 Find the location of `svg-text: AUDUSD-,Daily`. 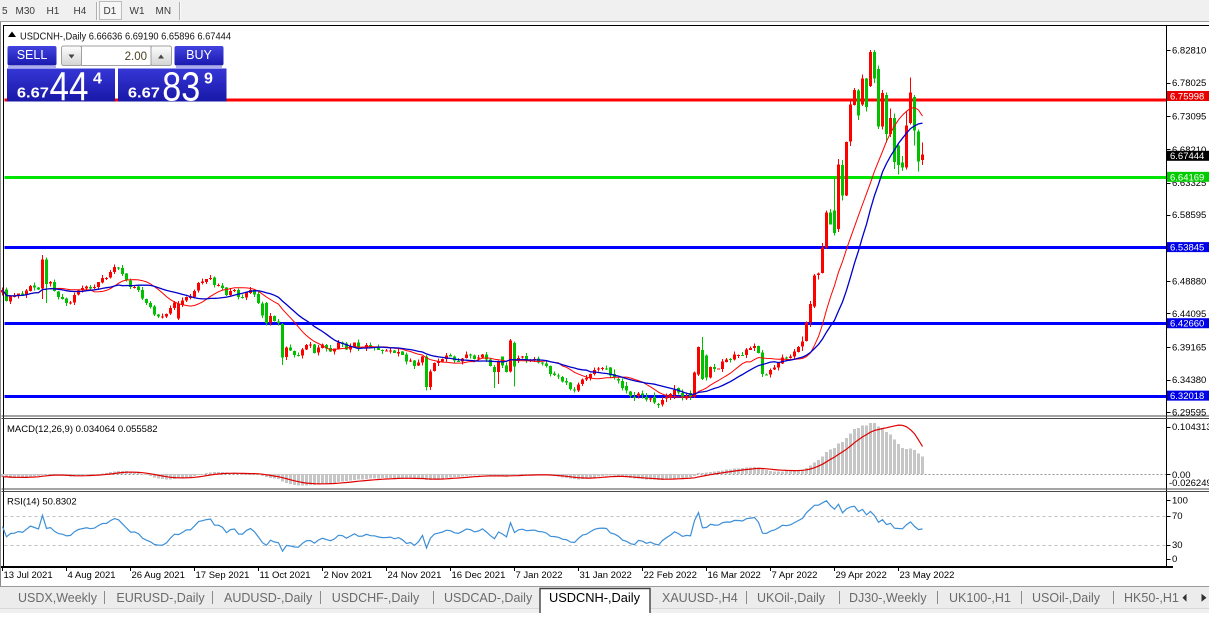

svg-text: AUDUSD-,Daily is located at coordinates (268, 598).